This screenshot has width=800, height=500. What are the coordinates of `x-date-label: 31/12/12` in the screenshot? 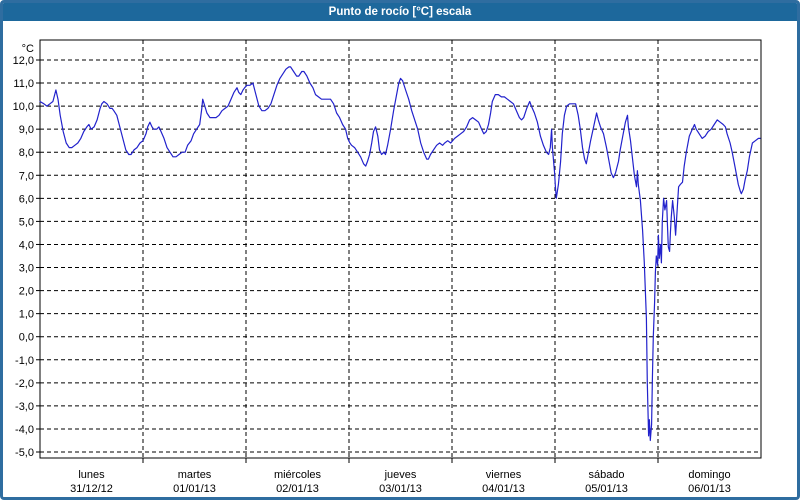 It's located at (91, 489).